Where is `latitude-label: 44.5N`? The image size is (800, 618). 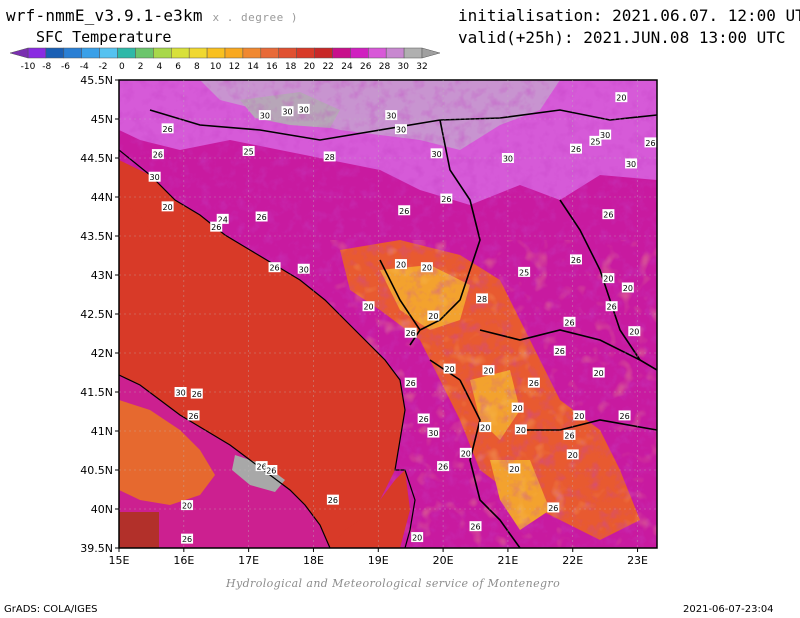 latitude-label: 44.5N is located at coordinates (96, 158).